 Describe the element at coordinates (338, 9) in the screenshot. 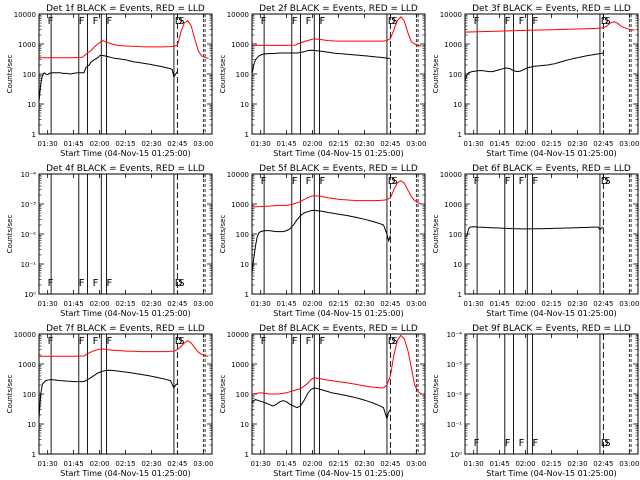

I see `plot-title: Det 2f BLACK = Events, RED = LLD` at that location.